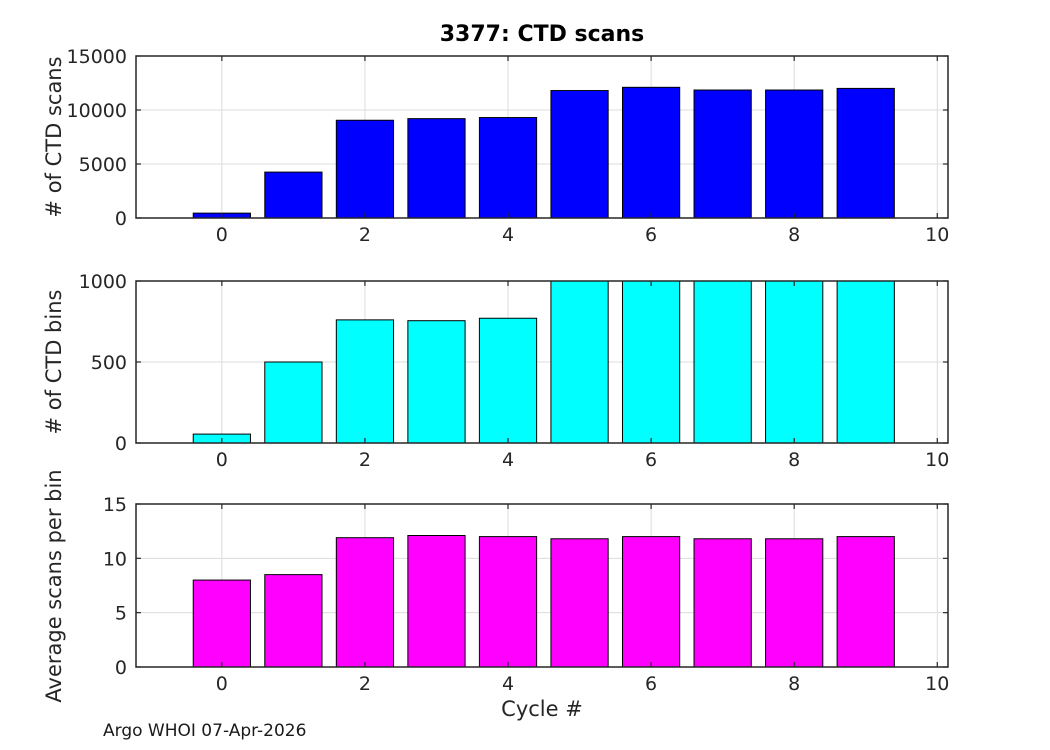 The image size is (1050, 750). What do you see at coordinates (542, 709) in the screenshot?
I see `x-axis-label: Cycle #` at bounding box center [542, 709].